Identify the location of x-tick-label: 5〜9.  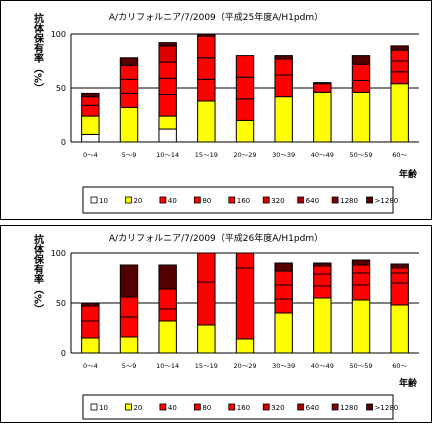
(129, 155).